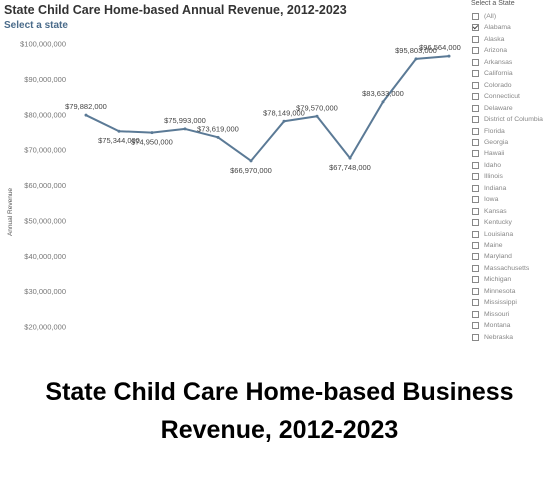 This screenshot has width=559, height=481. I want to click on state-option: Minnesota, so click(515, 291).